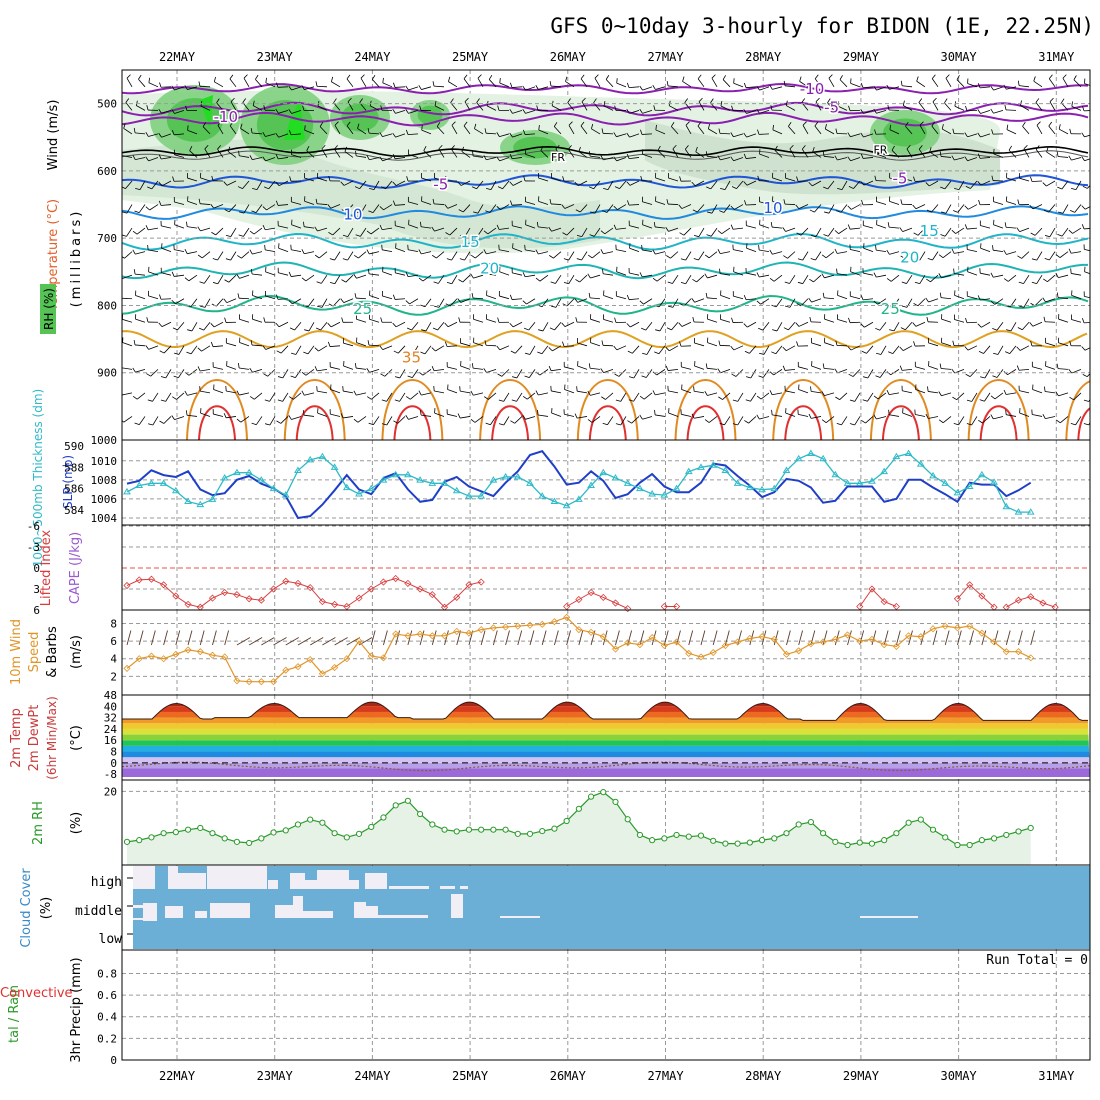  Describe the element at coordinates (275, 1076) in the screenshot. I see `date-label-bottom: 23MAY` at that location.